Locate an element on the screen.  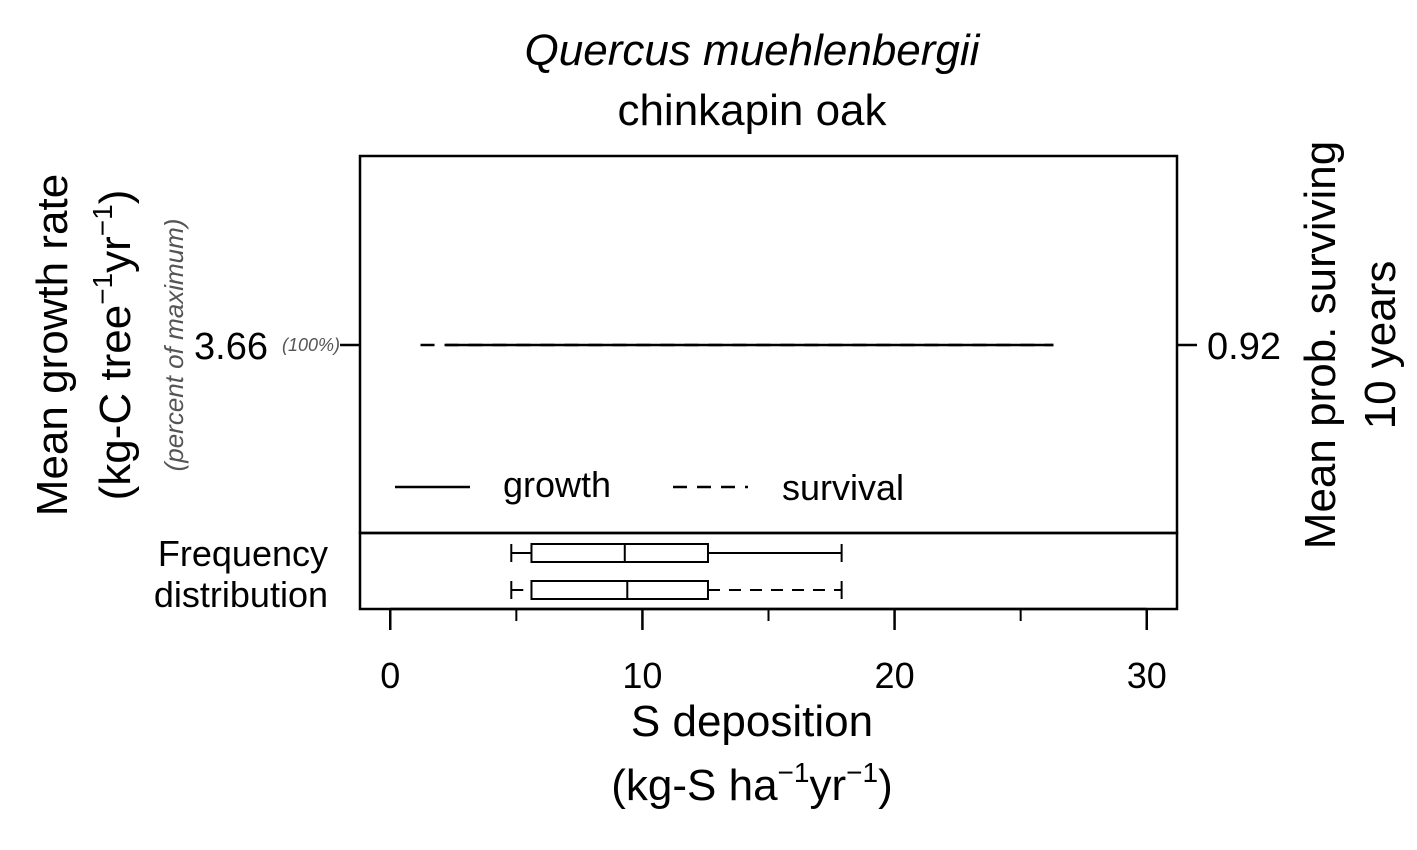
right-y-tick-label: 0.92 is located at coordinates (1244, 347).